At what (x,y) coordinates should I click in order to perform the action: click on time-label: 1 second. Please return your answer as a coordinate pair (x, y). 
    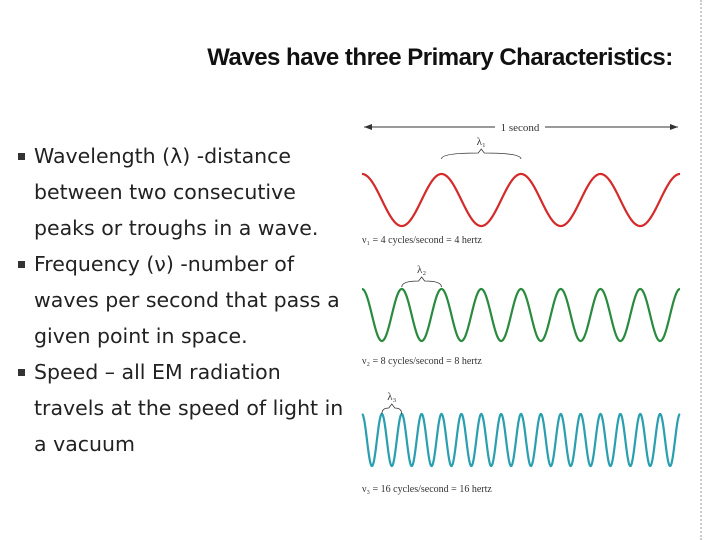
    Looking at the image, I should click on (520, 128).